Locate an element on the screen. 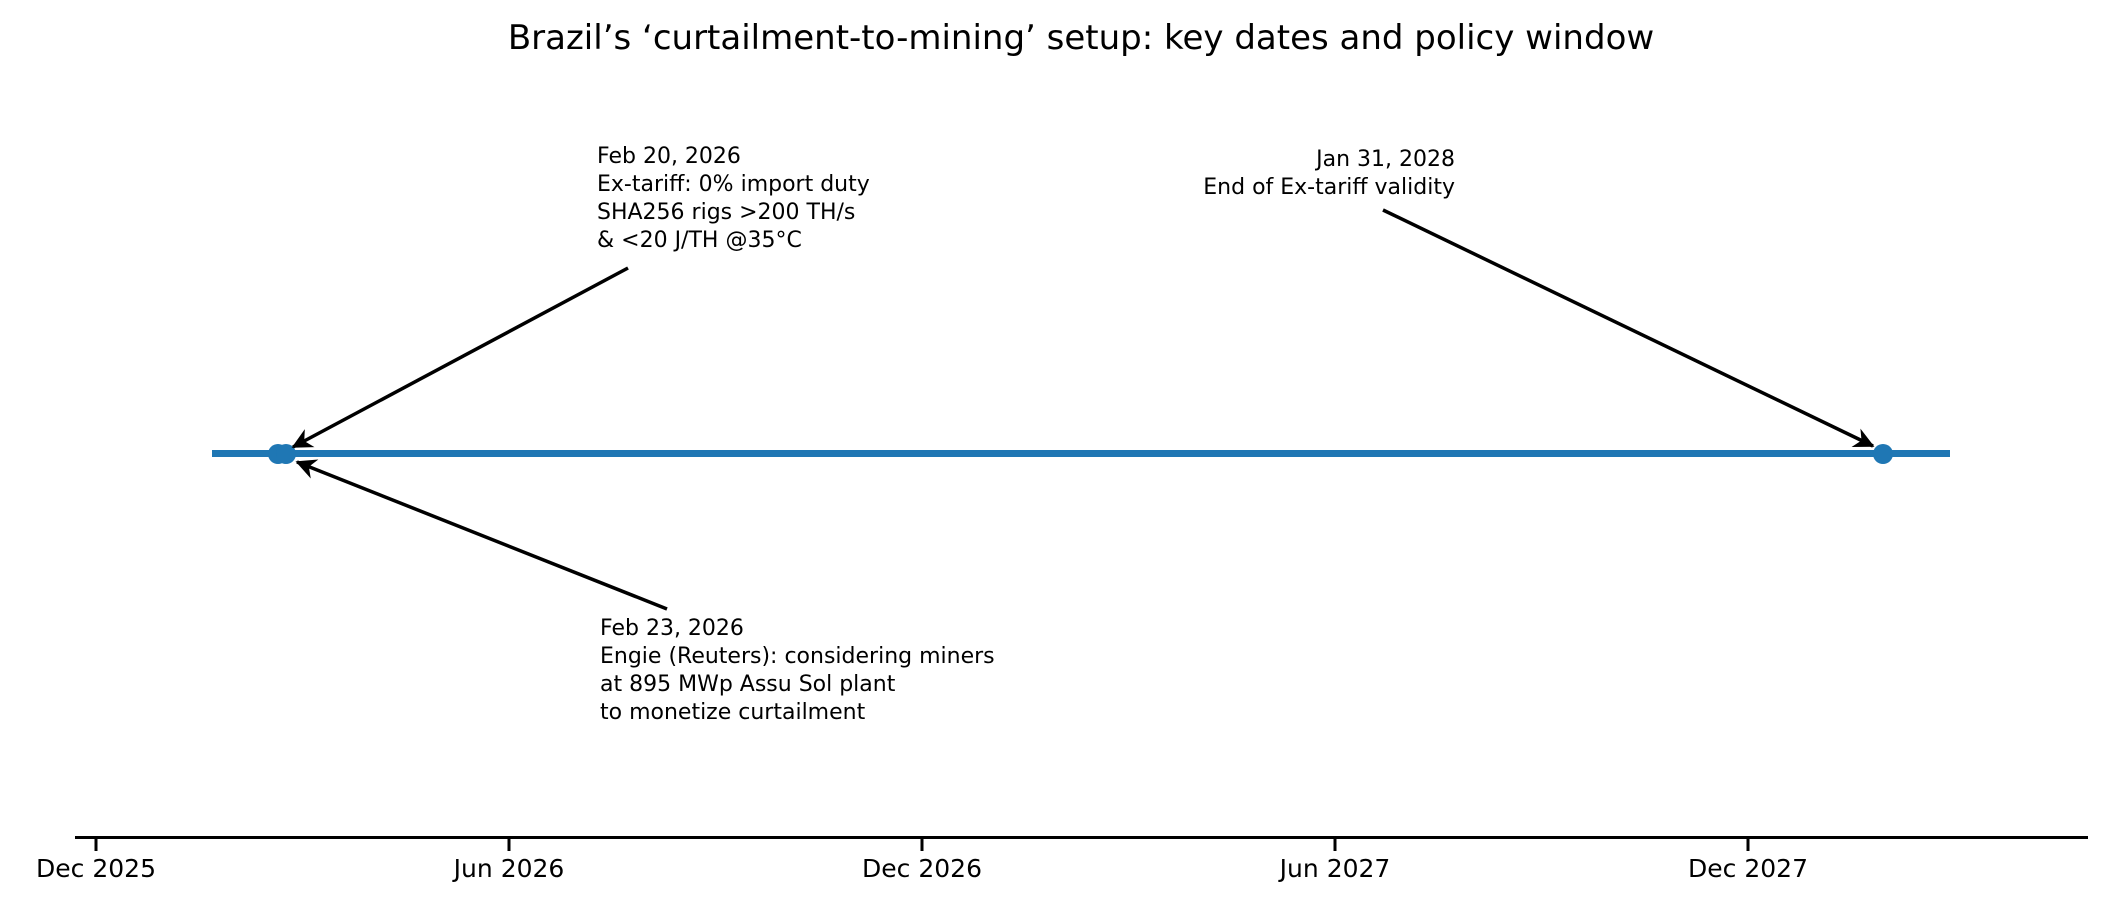 The image size is (2113, 913). annotation-line: at 895 MWp Assu Sol plant is located at coordinates (748, 684).